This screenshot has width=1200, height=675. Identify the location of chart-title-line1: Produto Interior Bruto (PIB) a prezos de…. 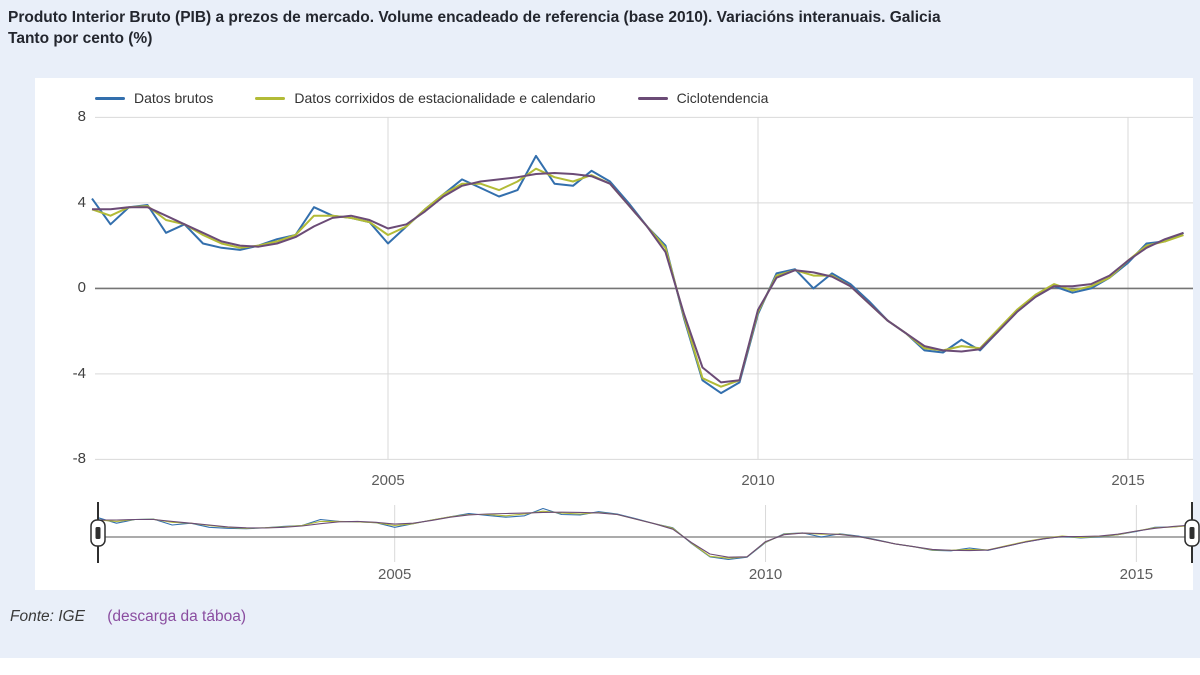
(474, 17).